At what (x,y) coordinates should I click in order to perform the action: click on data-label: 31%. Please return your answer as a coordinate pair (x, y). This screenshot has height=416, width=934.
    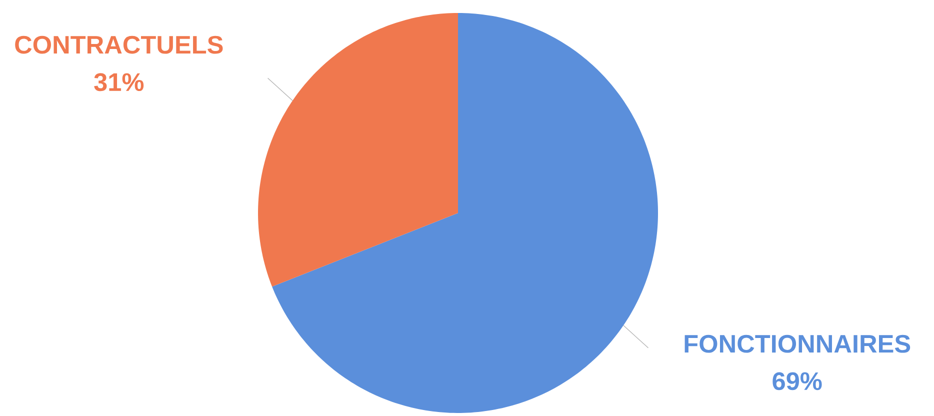
    Looking at the image, I should click on (119, 82).